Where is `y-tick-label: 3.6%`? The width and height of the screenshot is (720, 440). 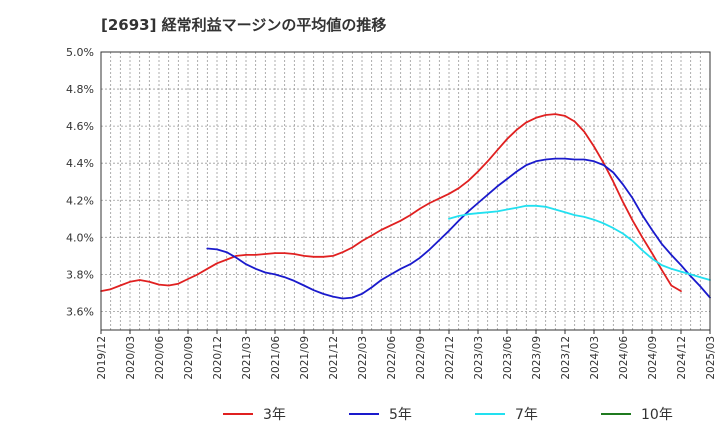 y-tick-label: 3.6% is located at coordinates (80, 311).